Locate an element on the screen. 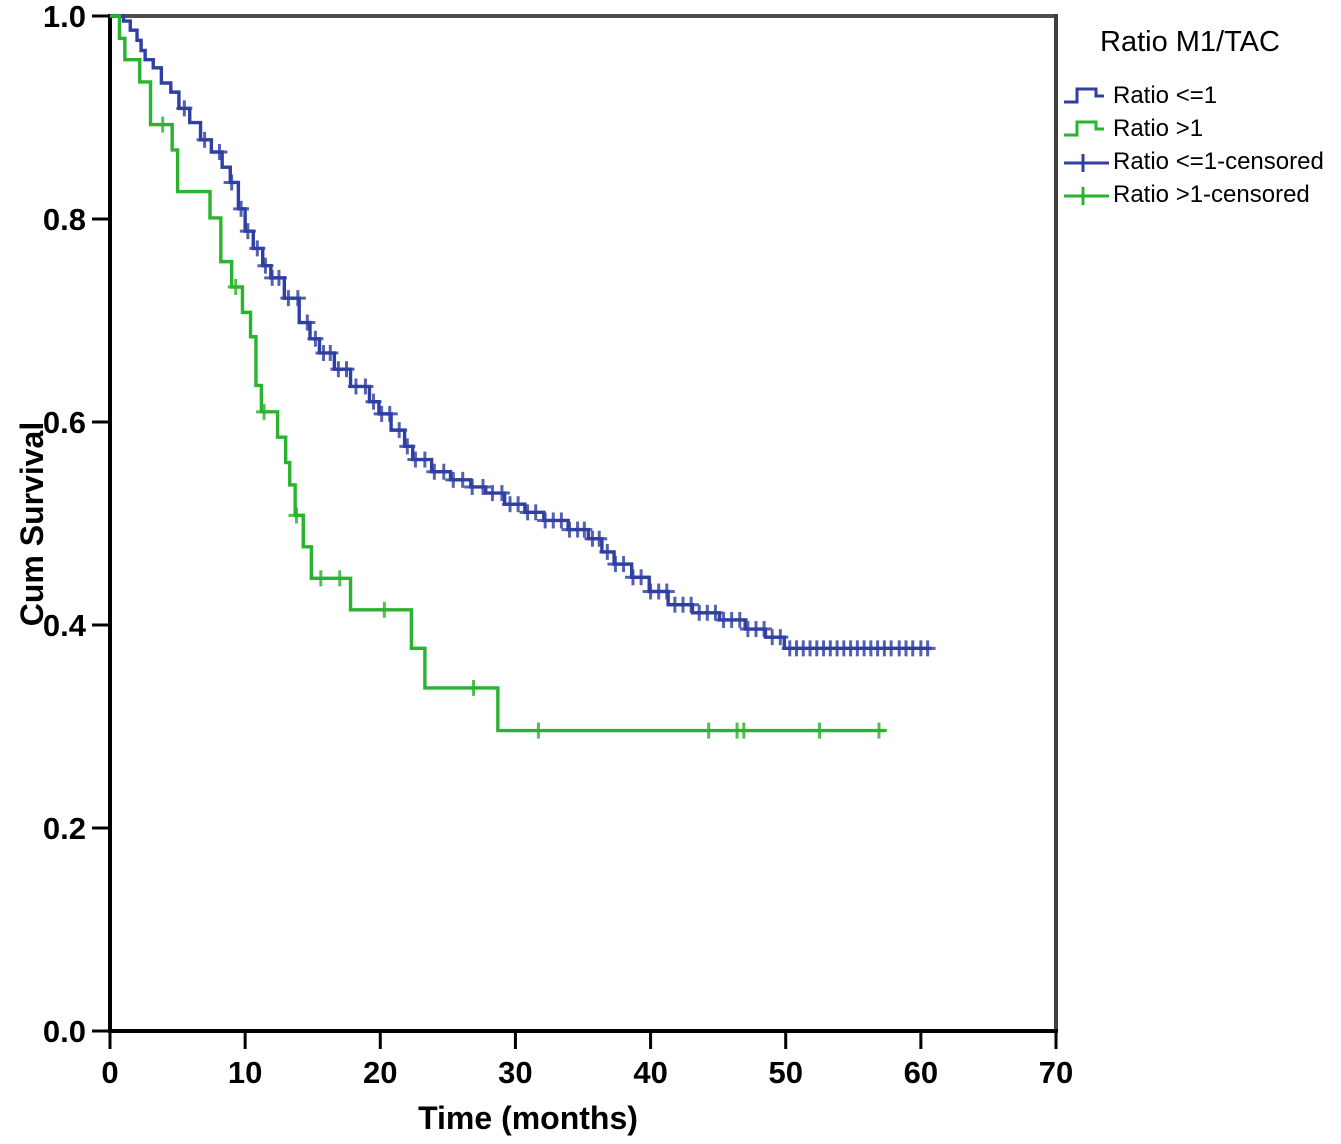 The height and width of the screenshot is (1144, 1341). x-tick-label: 50 is located at coordinates (785, 1072).